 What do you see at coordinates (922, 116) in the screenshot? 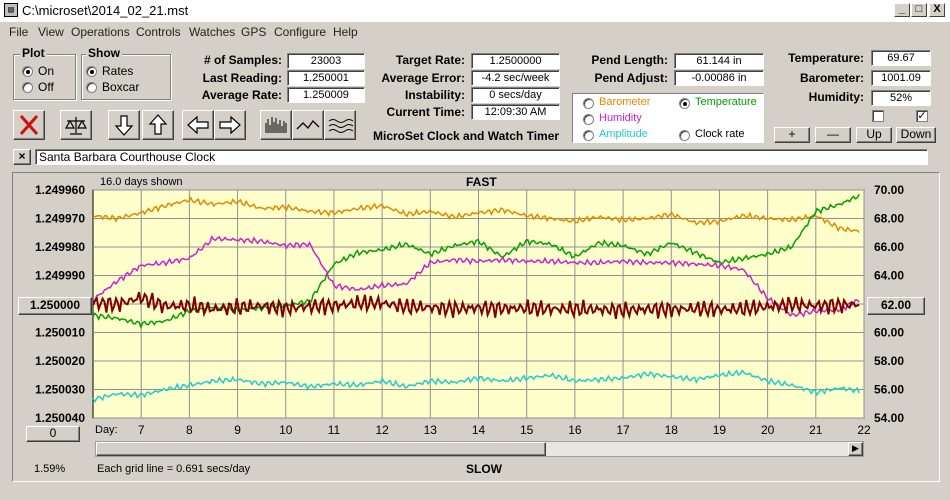
I see `env-checkbox-2: ✓` at bounding box center [922, 116].